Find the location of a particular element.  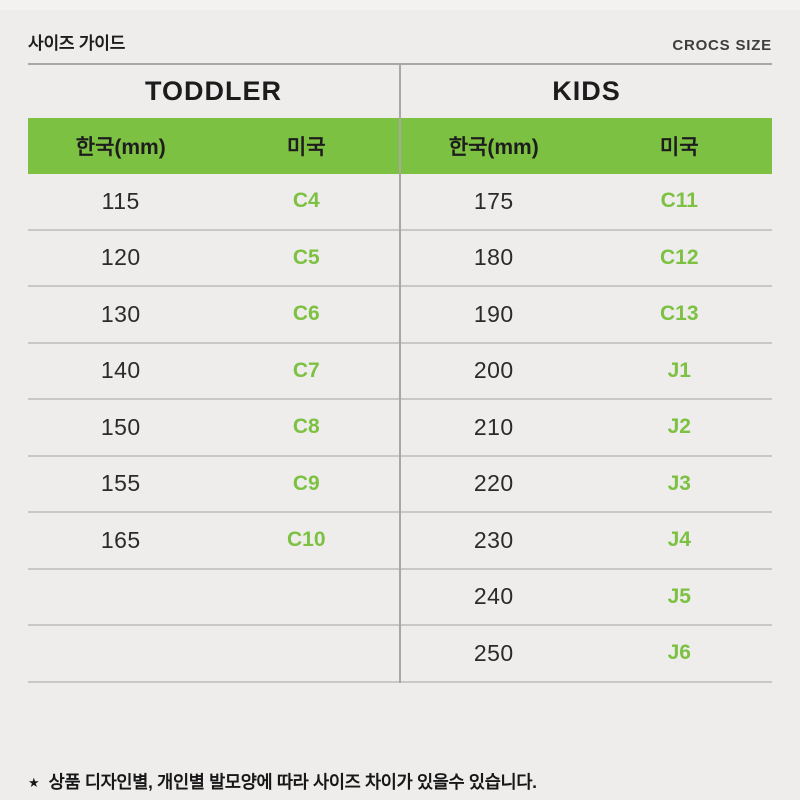

size-kr-cell: 165 is located at coordinates (120, 539).